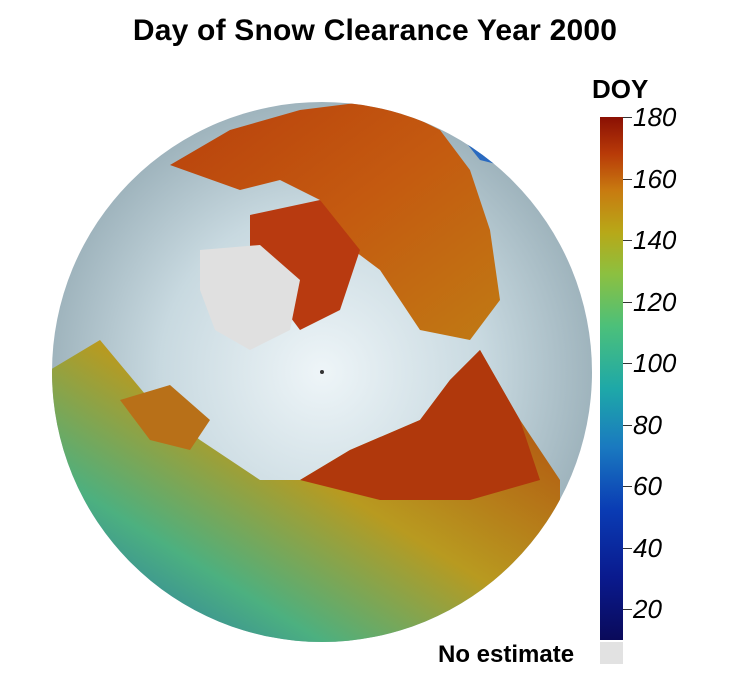 This screenshot has height=696, width=750. I want to click on colorbar-tick-label: 100, so click(655, 363).